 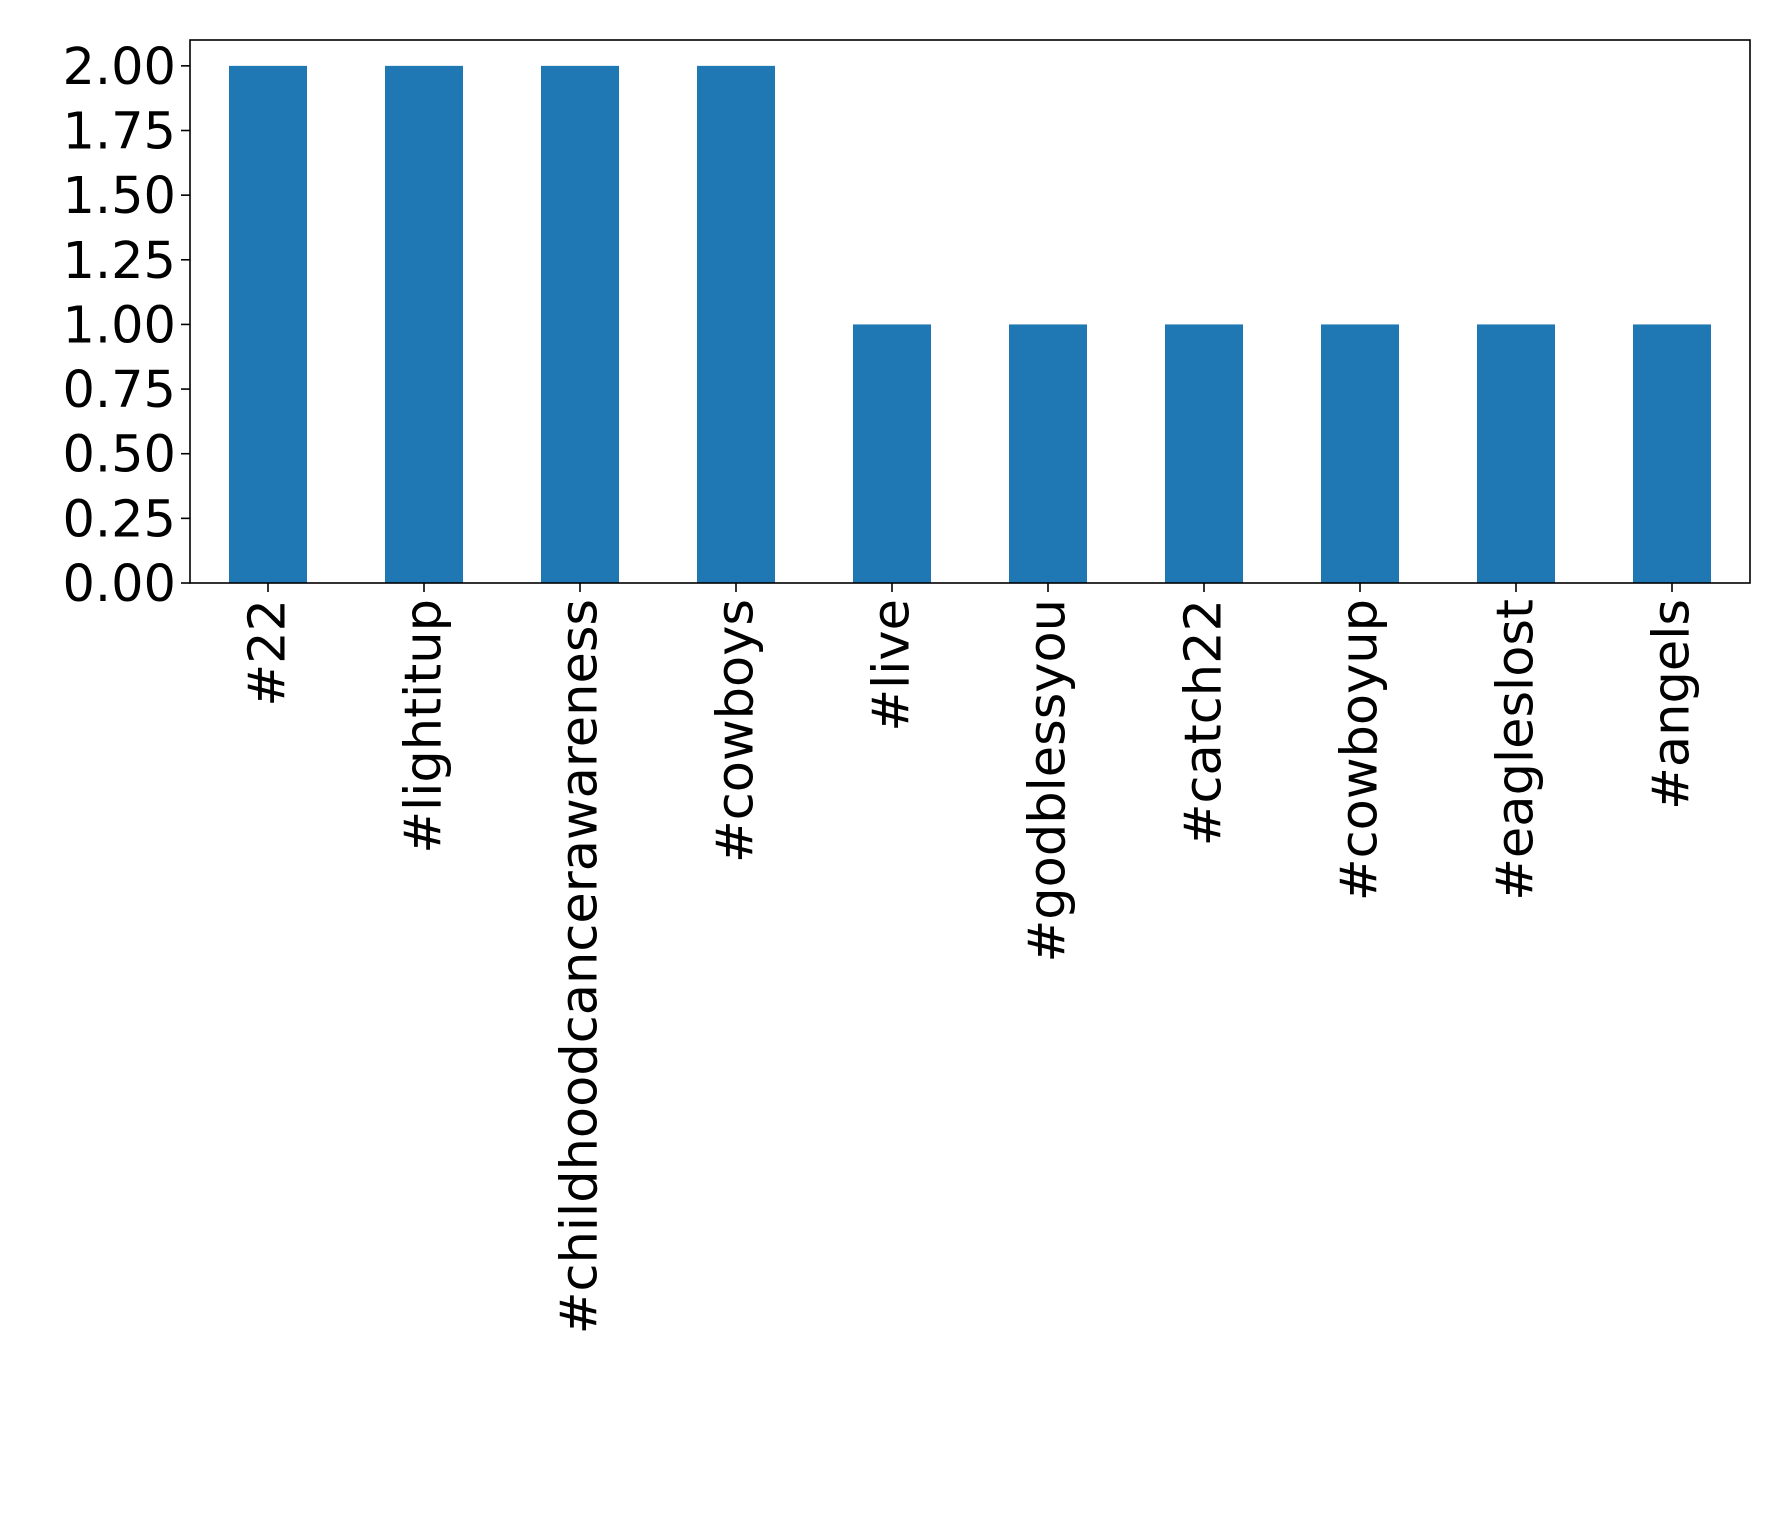 What do you see at coordinates (736, 731) in the screenshot?
I see `x-tick-label: #cowboys` at bounding box center [736, 731].